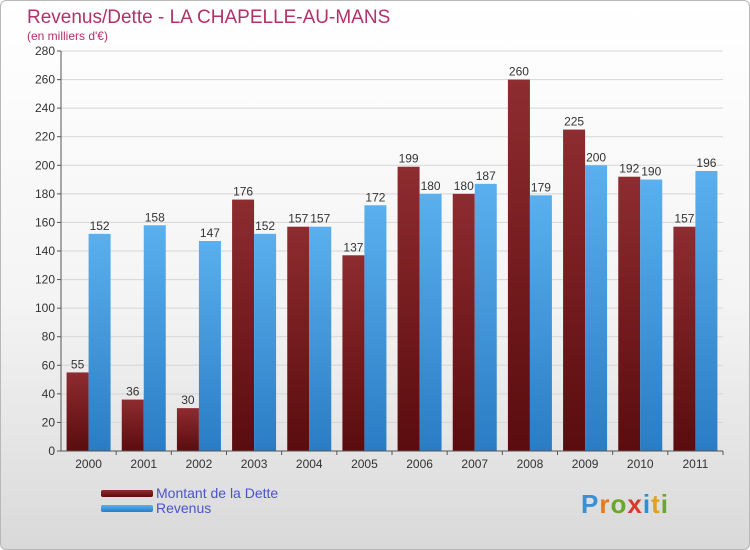 The width and height of the screenshot is (750, 550). Describe the element at coordinates (51, 451) in the screenshot. I see `y-tick-label: 0` at that location.